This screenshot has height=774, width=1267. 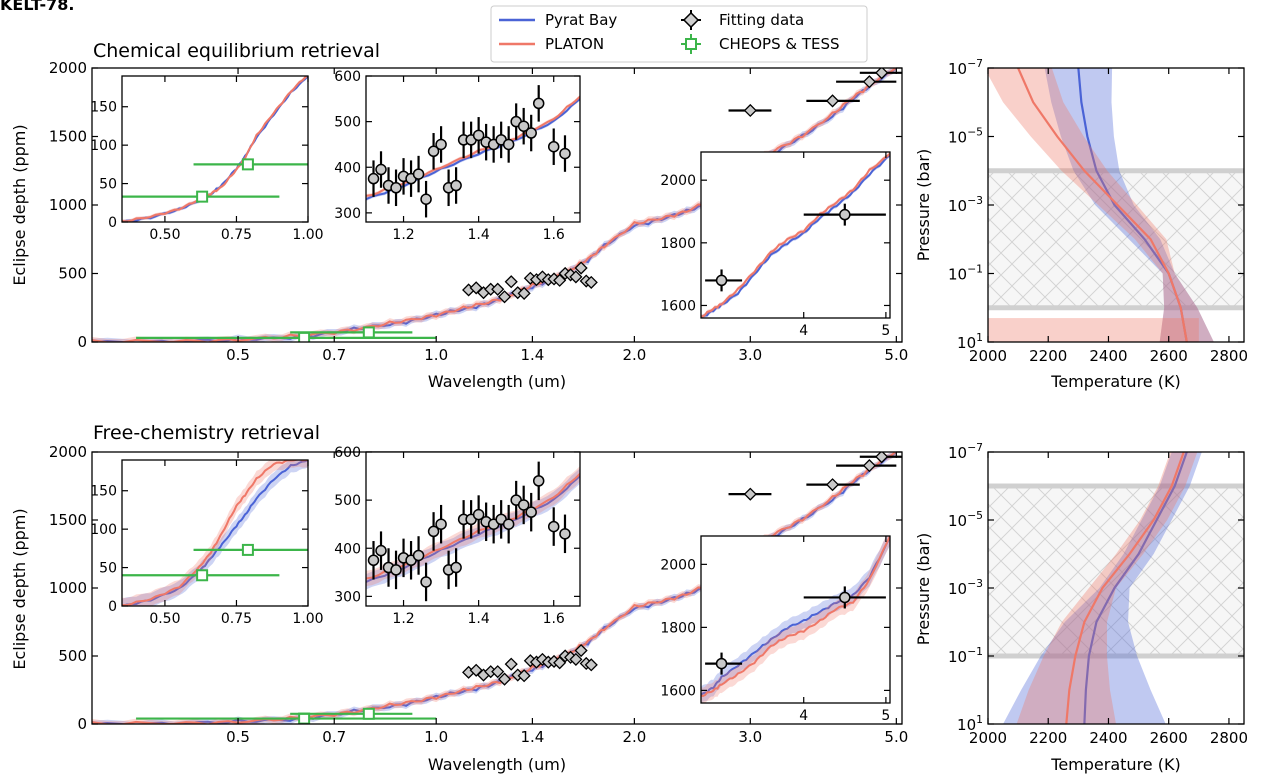 I want to click on legend-label-cheops: CHEOPS & TESS, so click(x=779, y=44).